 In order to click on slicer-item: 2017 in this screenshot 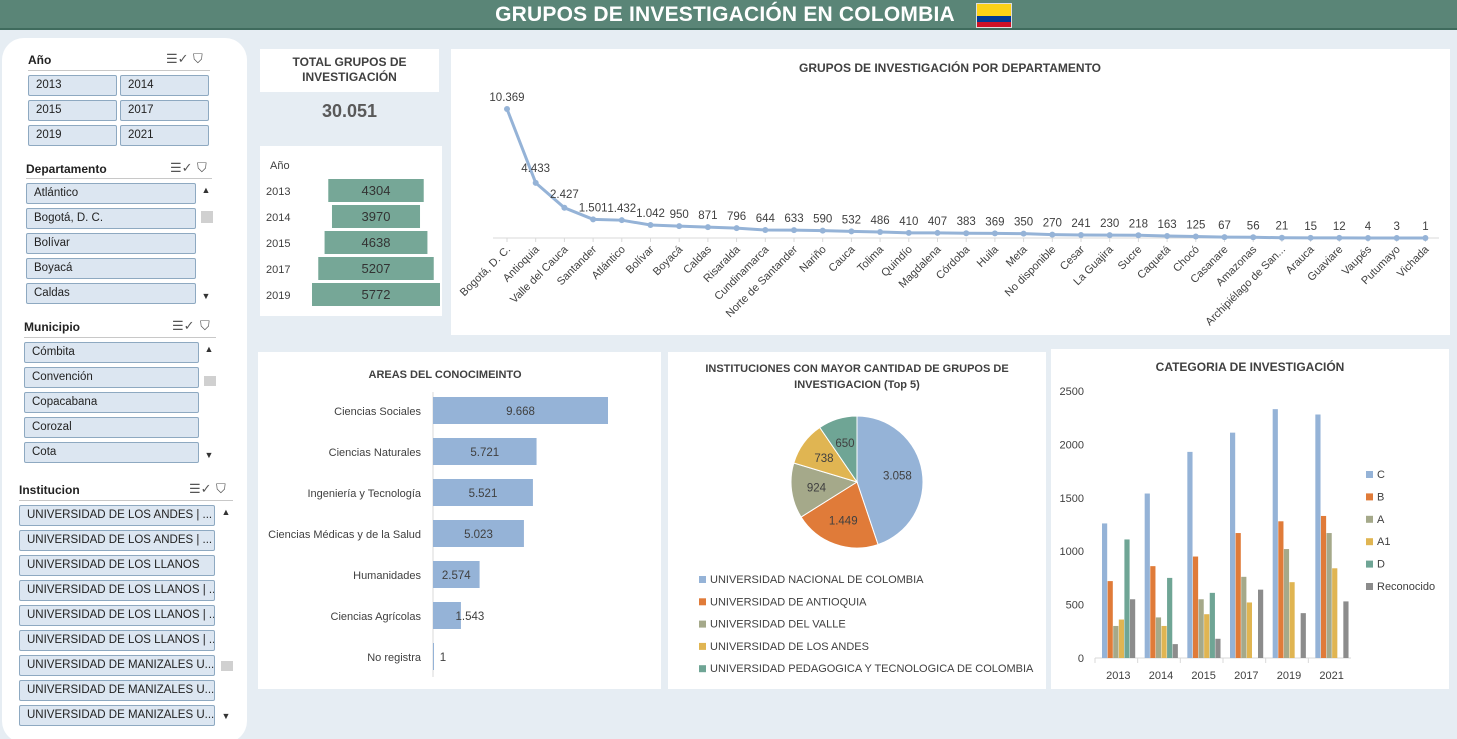, I will do `click(164, 110)`.